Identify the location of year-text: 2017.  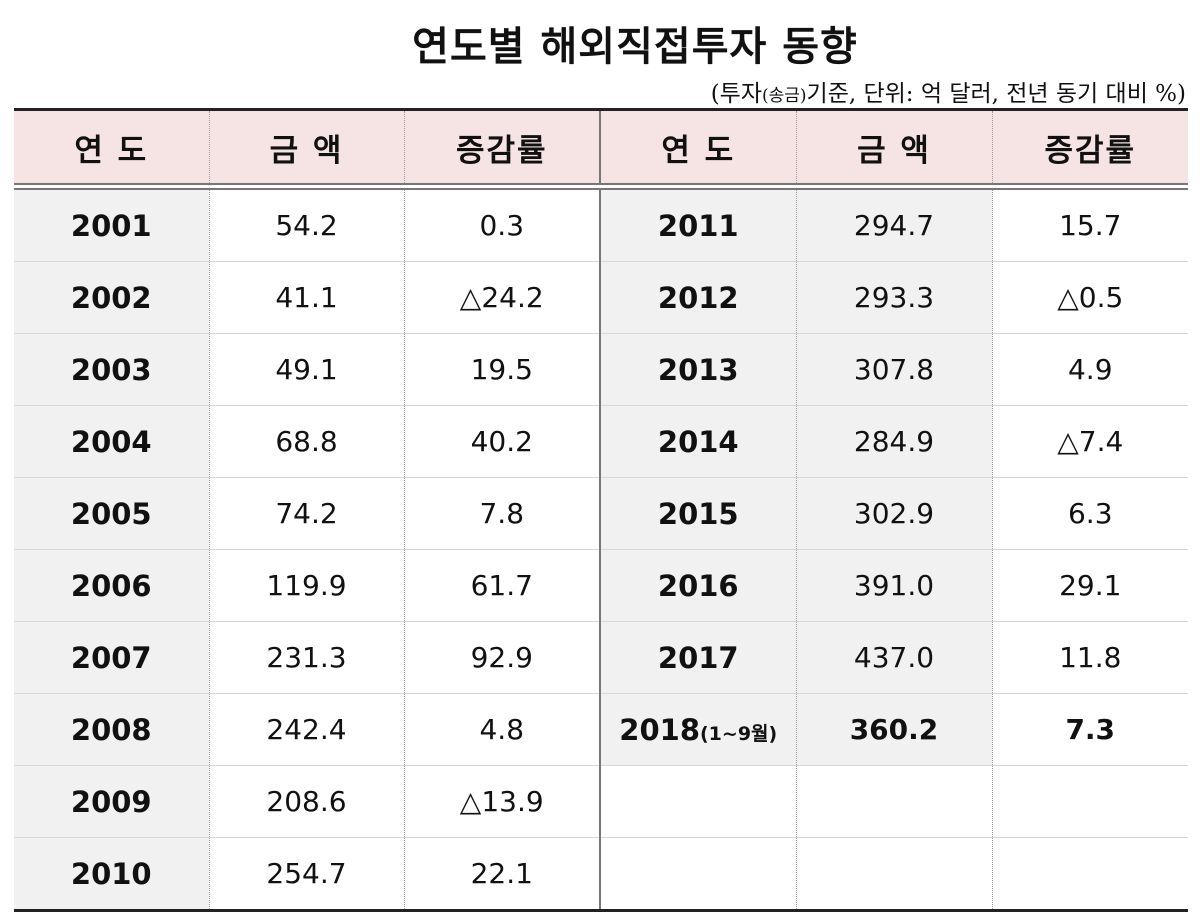
(698, 657).